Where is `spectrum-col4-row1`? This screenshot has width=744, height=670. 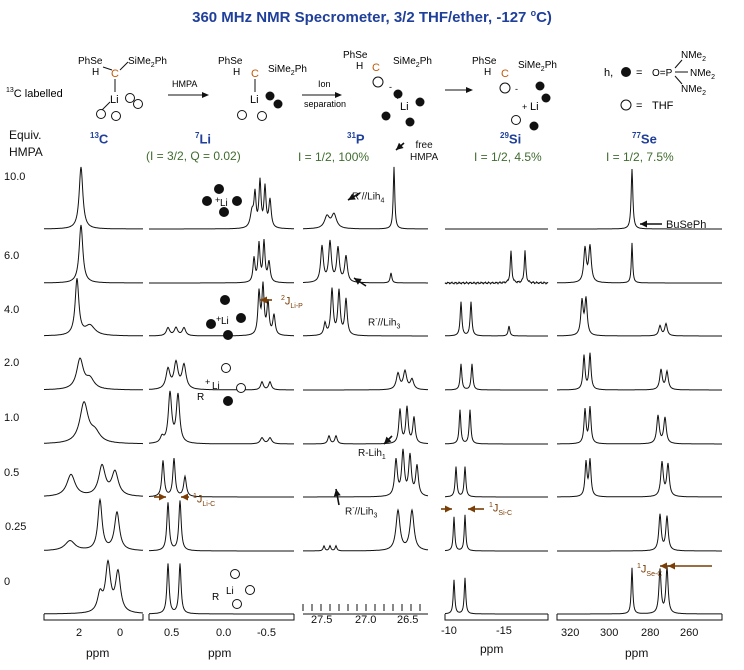 spectrum-col4-row1 is located at coordinates (639, 263).